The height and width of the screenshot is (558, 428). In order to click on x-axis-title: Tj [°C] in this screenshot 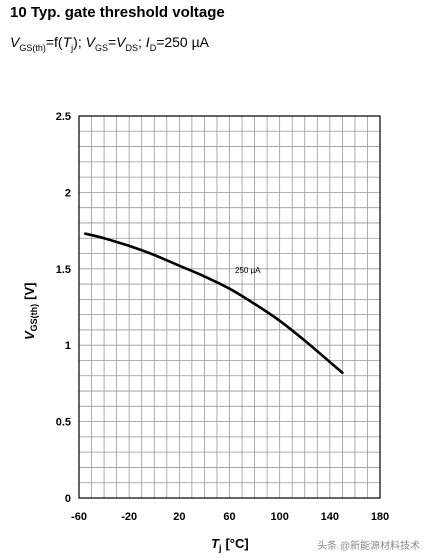, I will do `click(230, 544)`.